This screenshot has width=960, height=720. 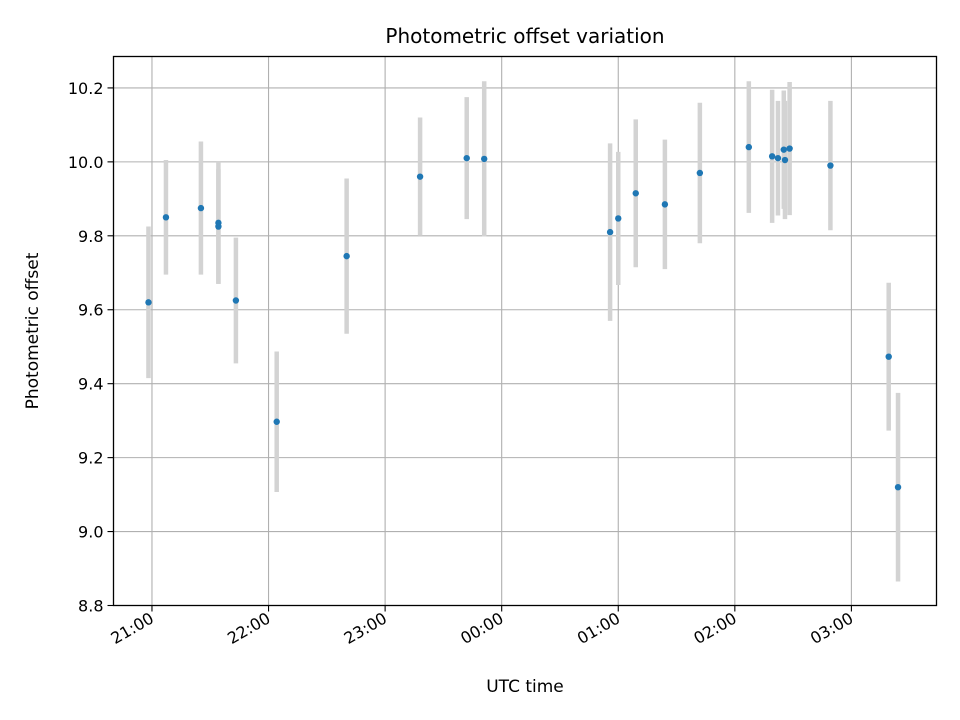 I want to click on x-tick-label: 02:00, so click(x=714, y=629).